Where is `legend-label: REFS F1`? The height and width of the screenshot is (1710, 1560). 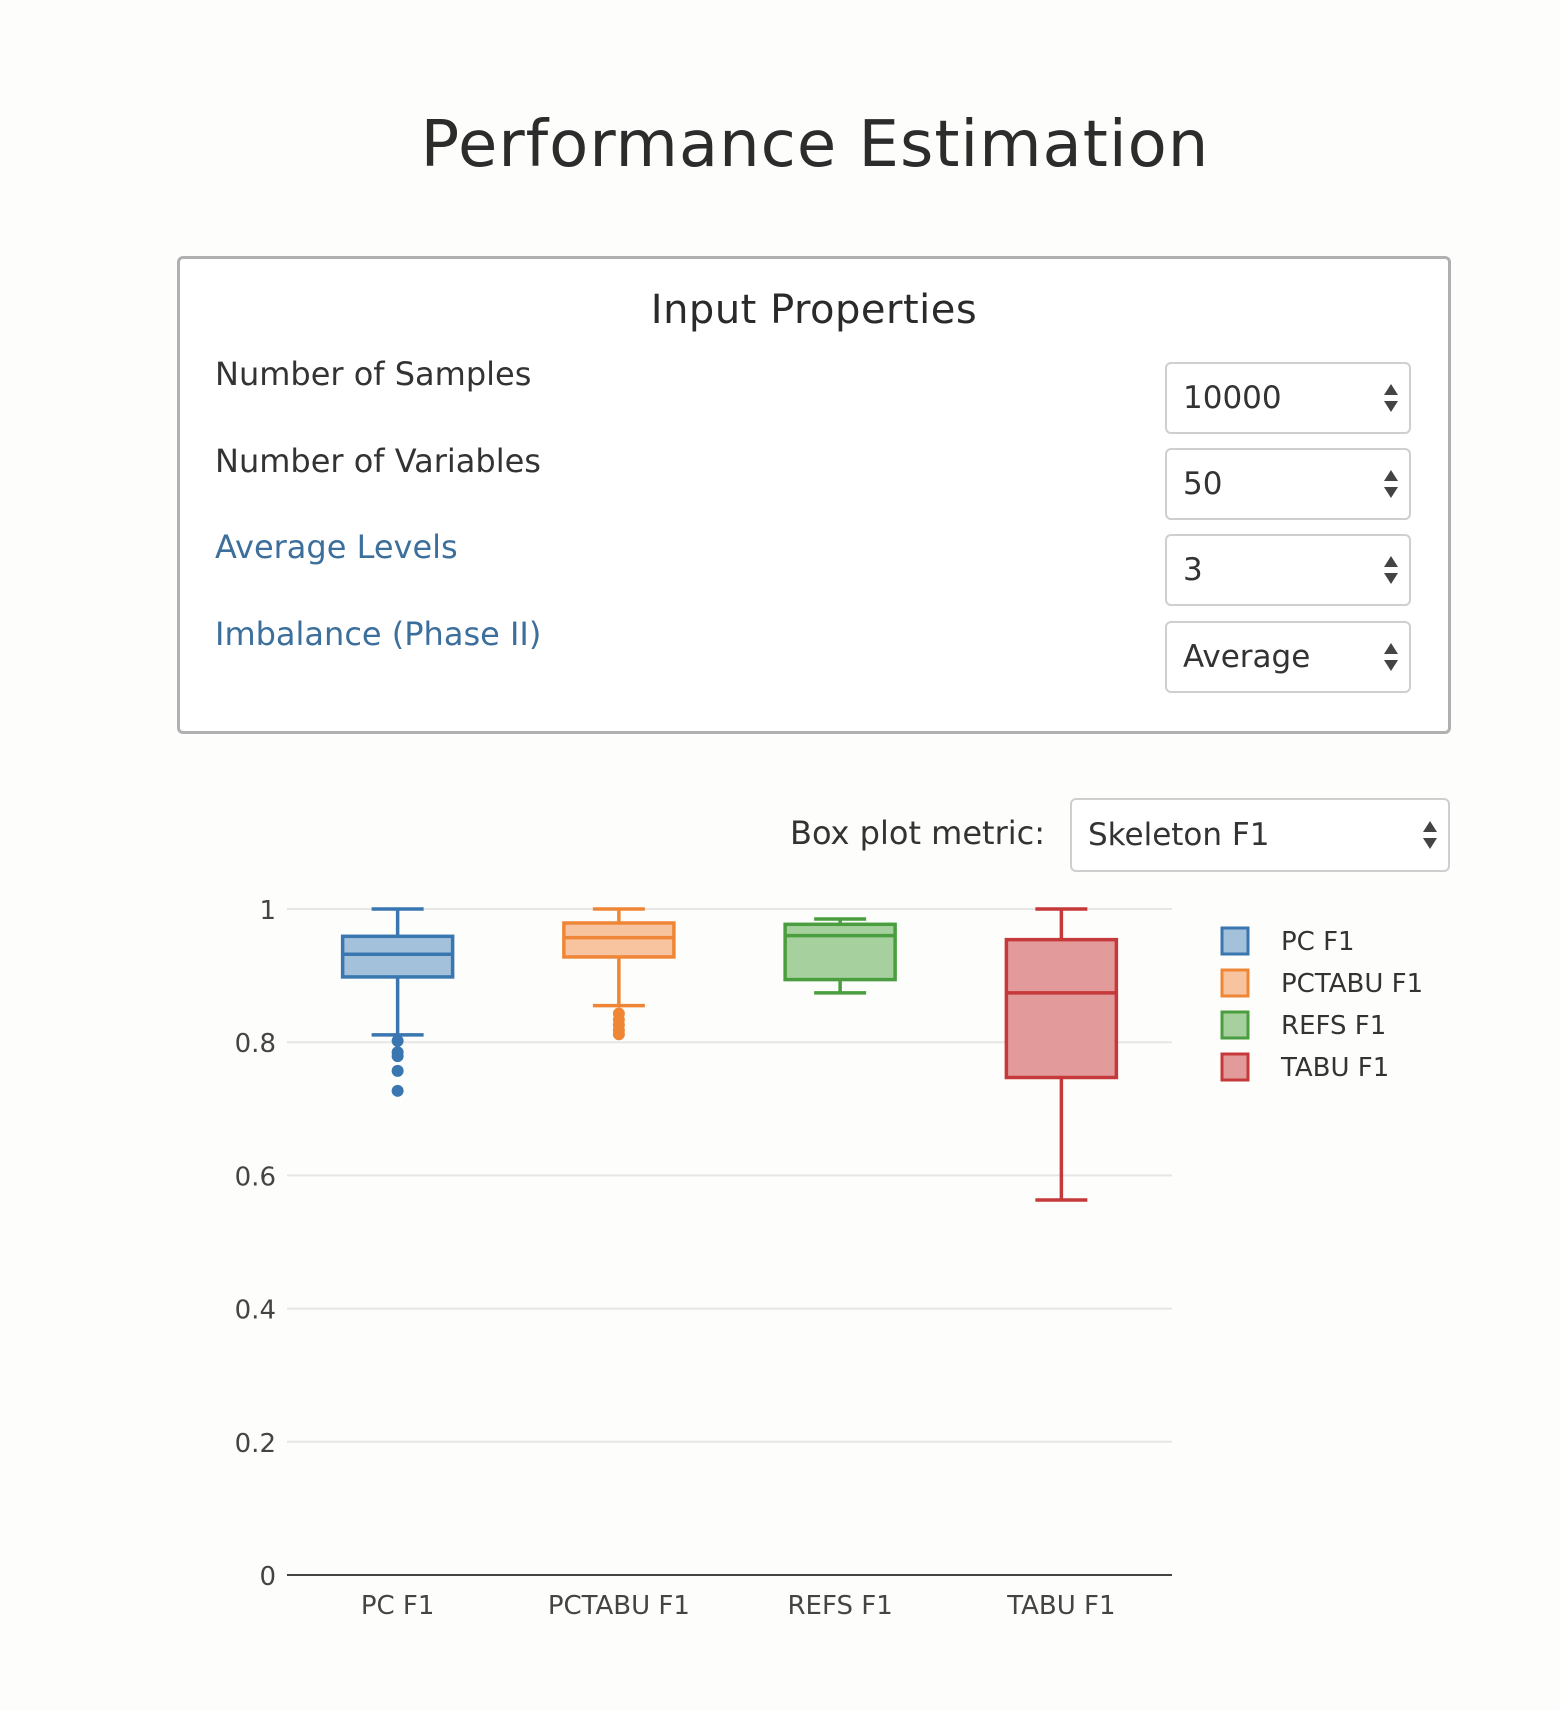 legend-label: REFS F1 is located at coordinates (1333, 1026).